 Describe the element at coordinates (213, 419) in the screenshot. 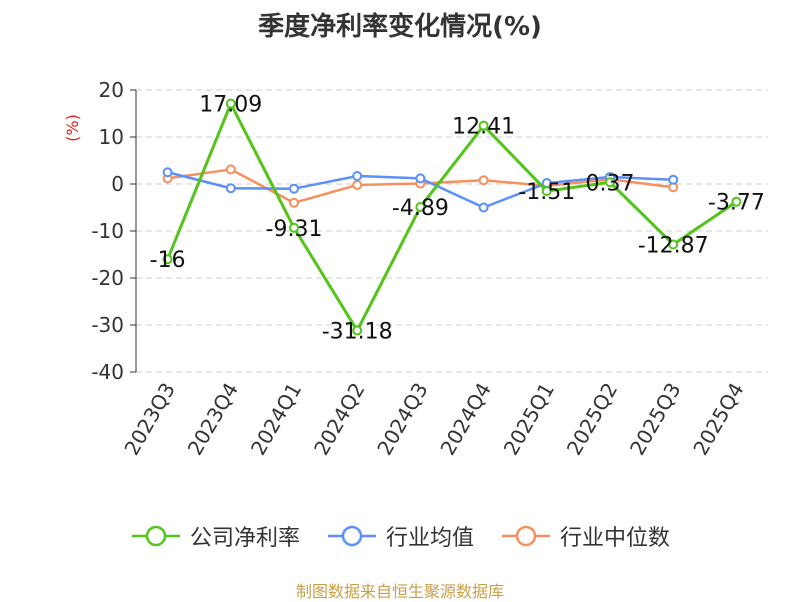

I see `x-tick-label: 2023Q4` at that location.